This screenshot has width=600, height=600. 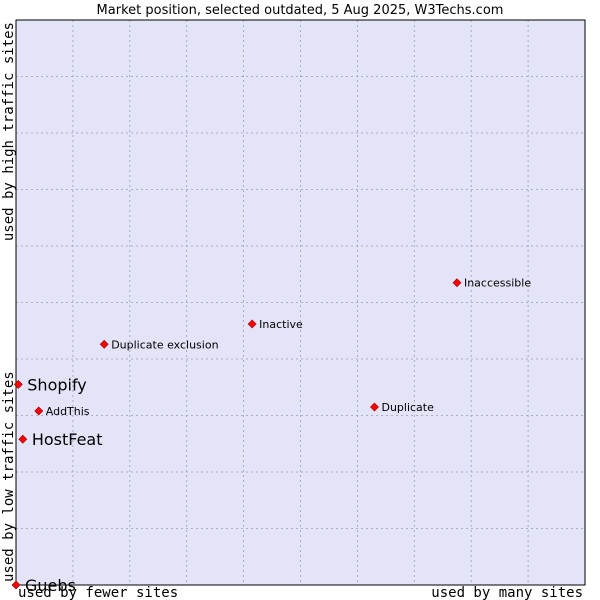 What do you see at coordinates (23, 439) in the screenshot?
I see `point-marker-hostfeat` at bounding box center [23, 439].